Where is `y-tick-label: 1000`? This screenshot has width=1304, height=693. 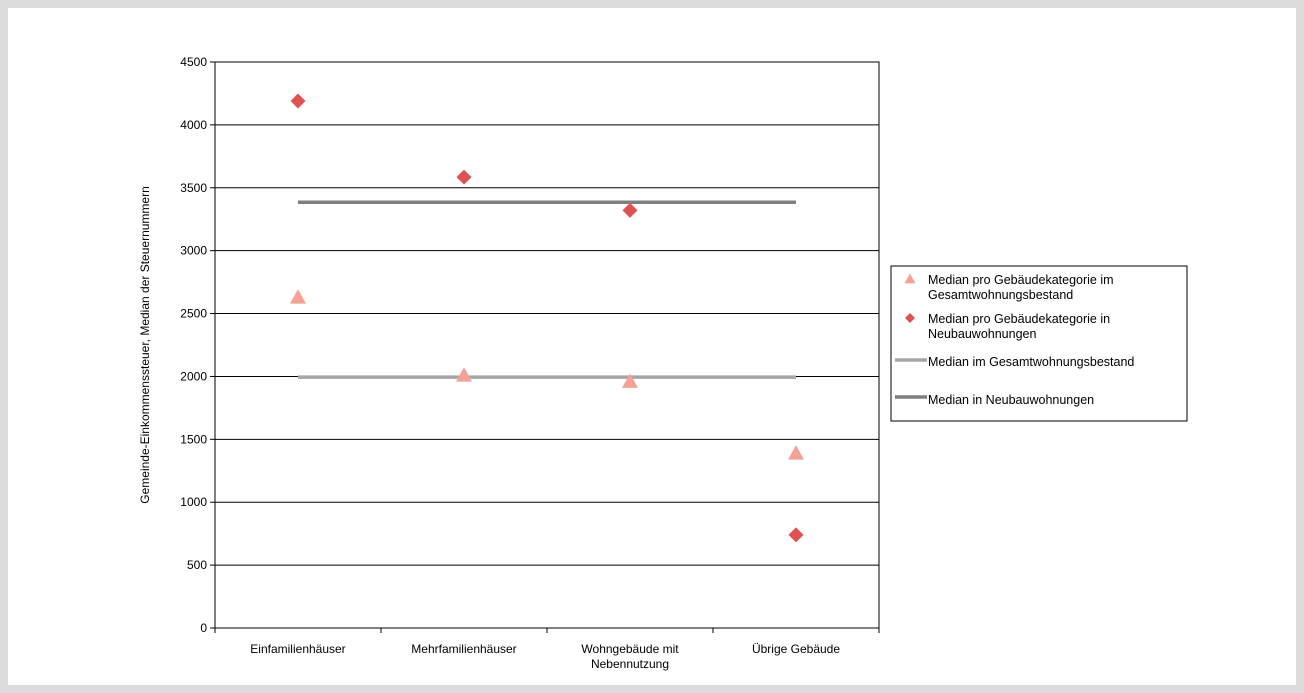 y-tick-label: 1000 is located at coordinates (193, 502).